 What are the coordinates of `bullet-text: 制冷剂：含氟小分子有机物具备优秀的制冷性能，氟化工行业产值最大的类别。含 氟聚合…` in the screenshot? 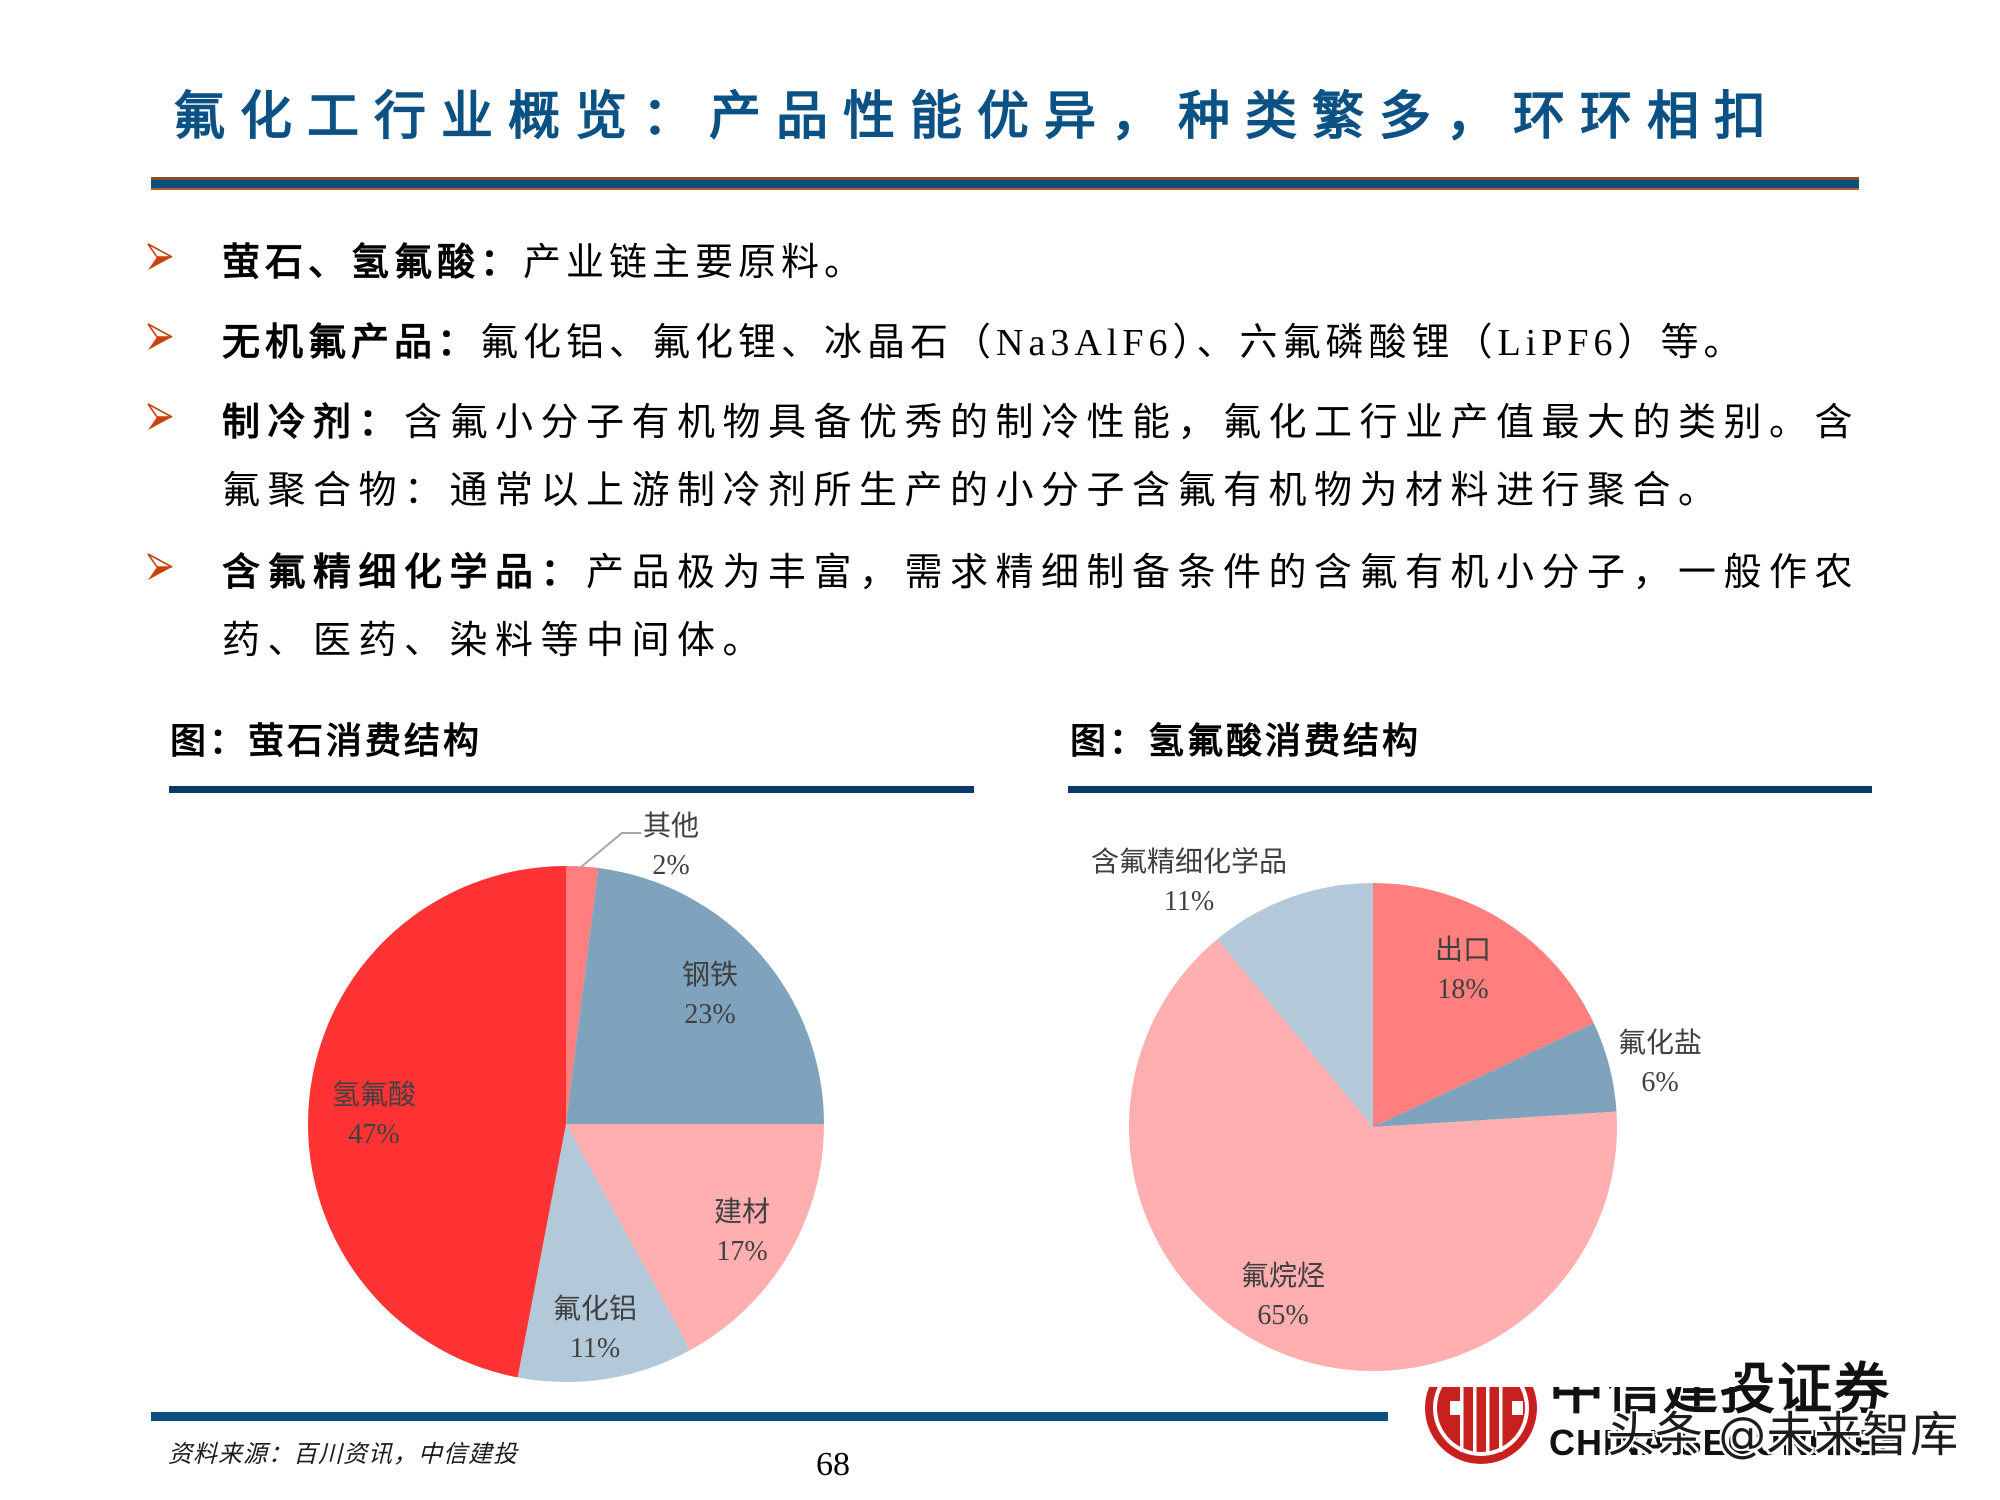 It's located at (1041, 457).